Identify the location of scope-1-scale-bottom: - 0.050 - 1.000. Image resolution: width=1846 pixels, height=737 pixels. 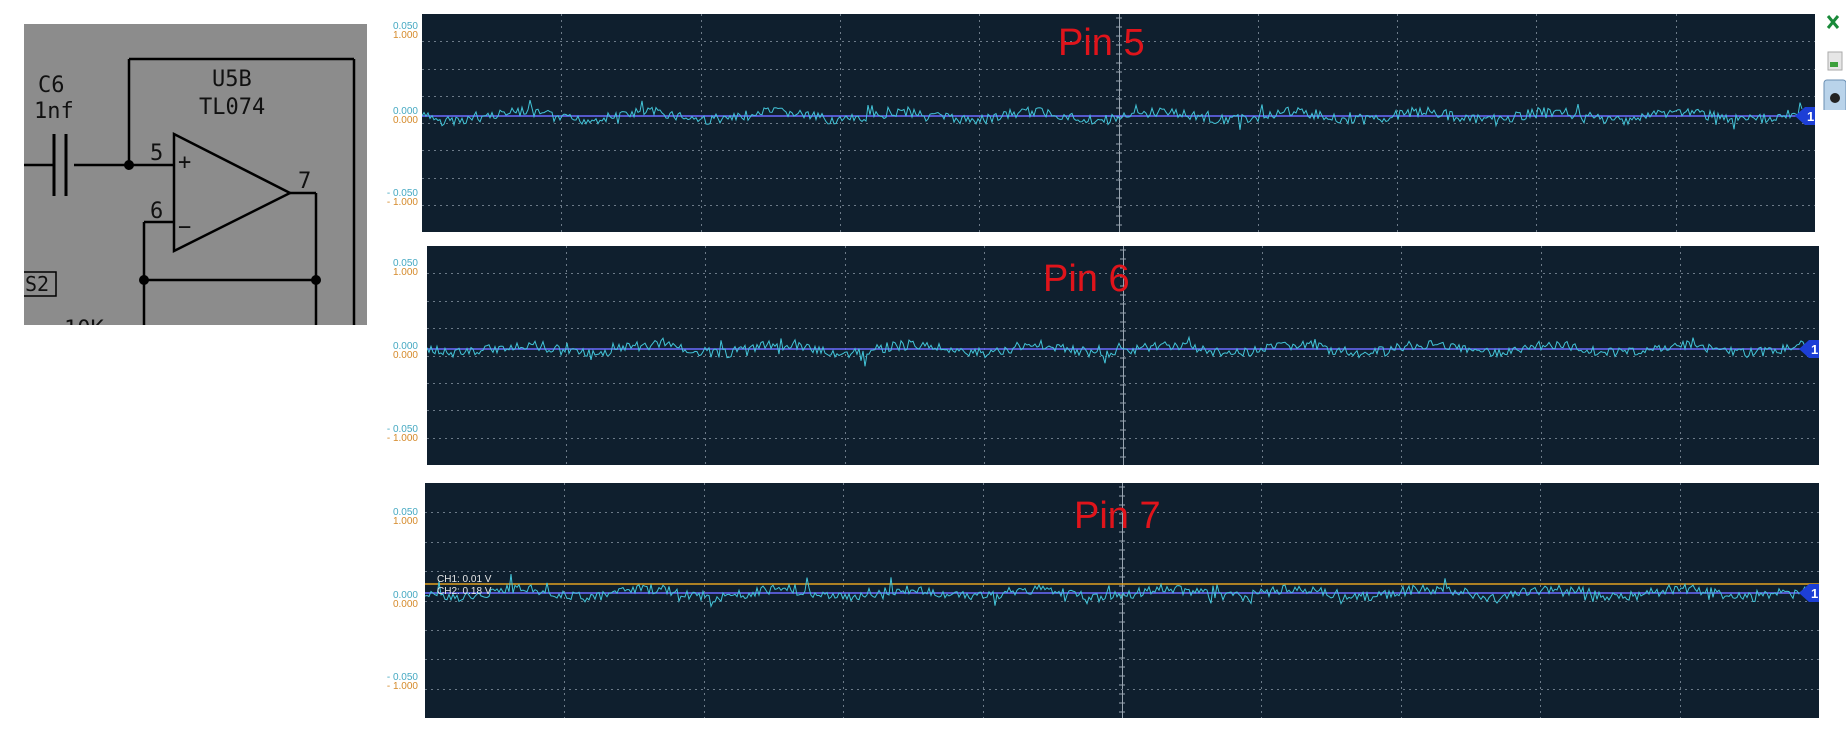
(399, 198).